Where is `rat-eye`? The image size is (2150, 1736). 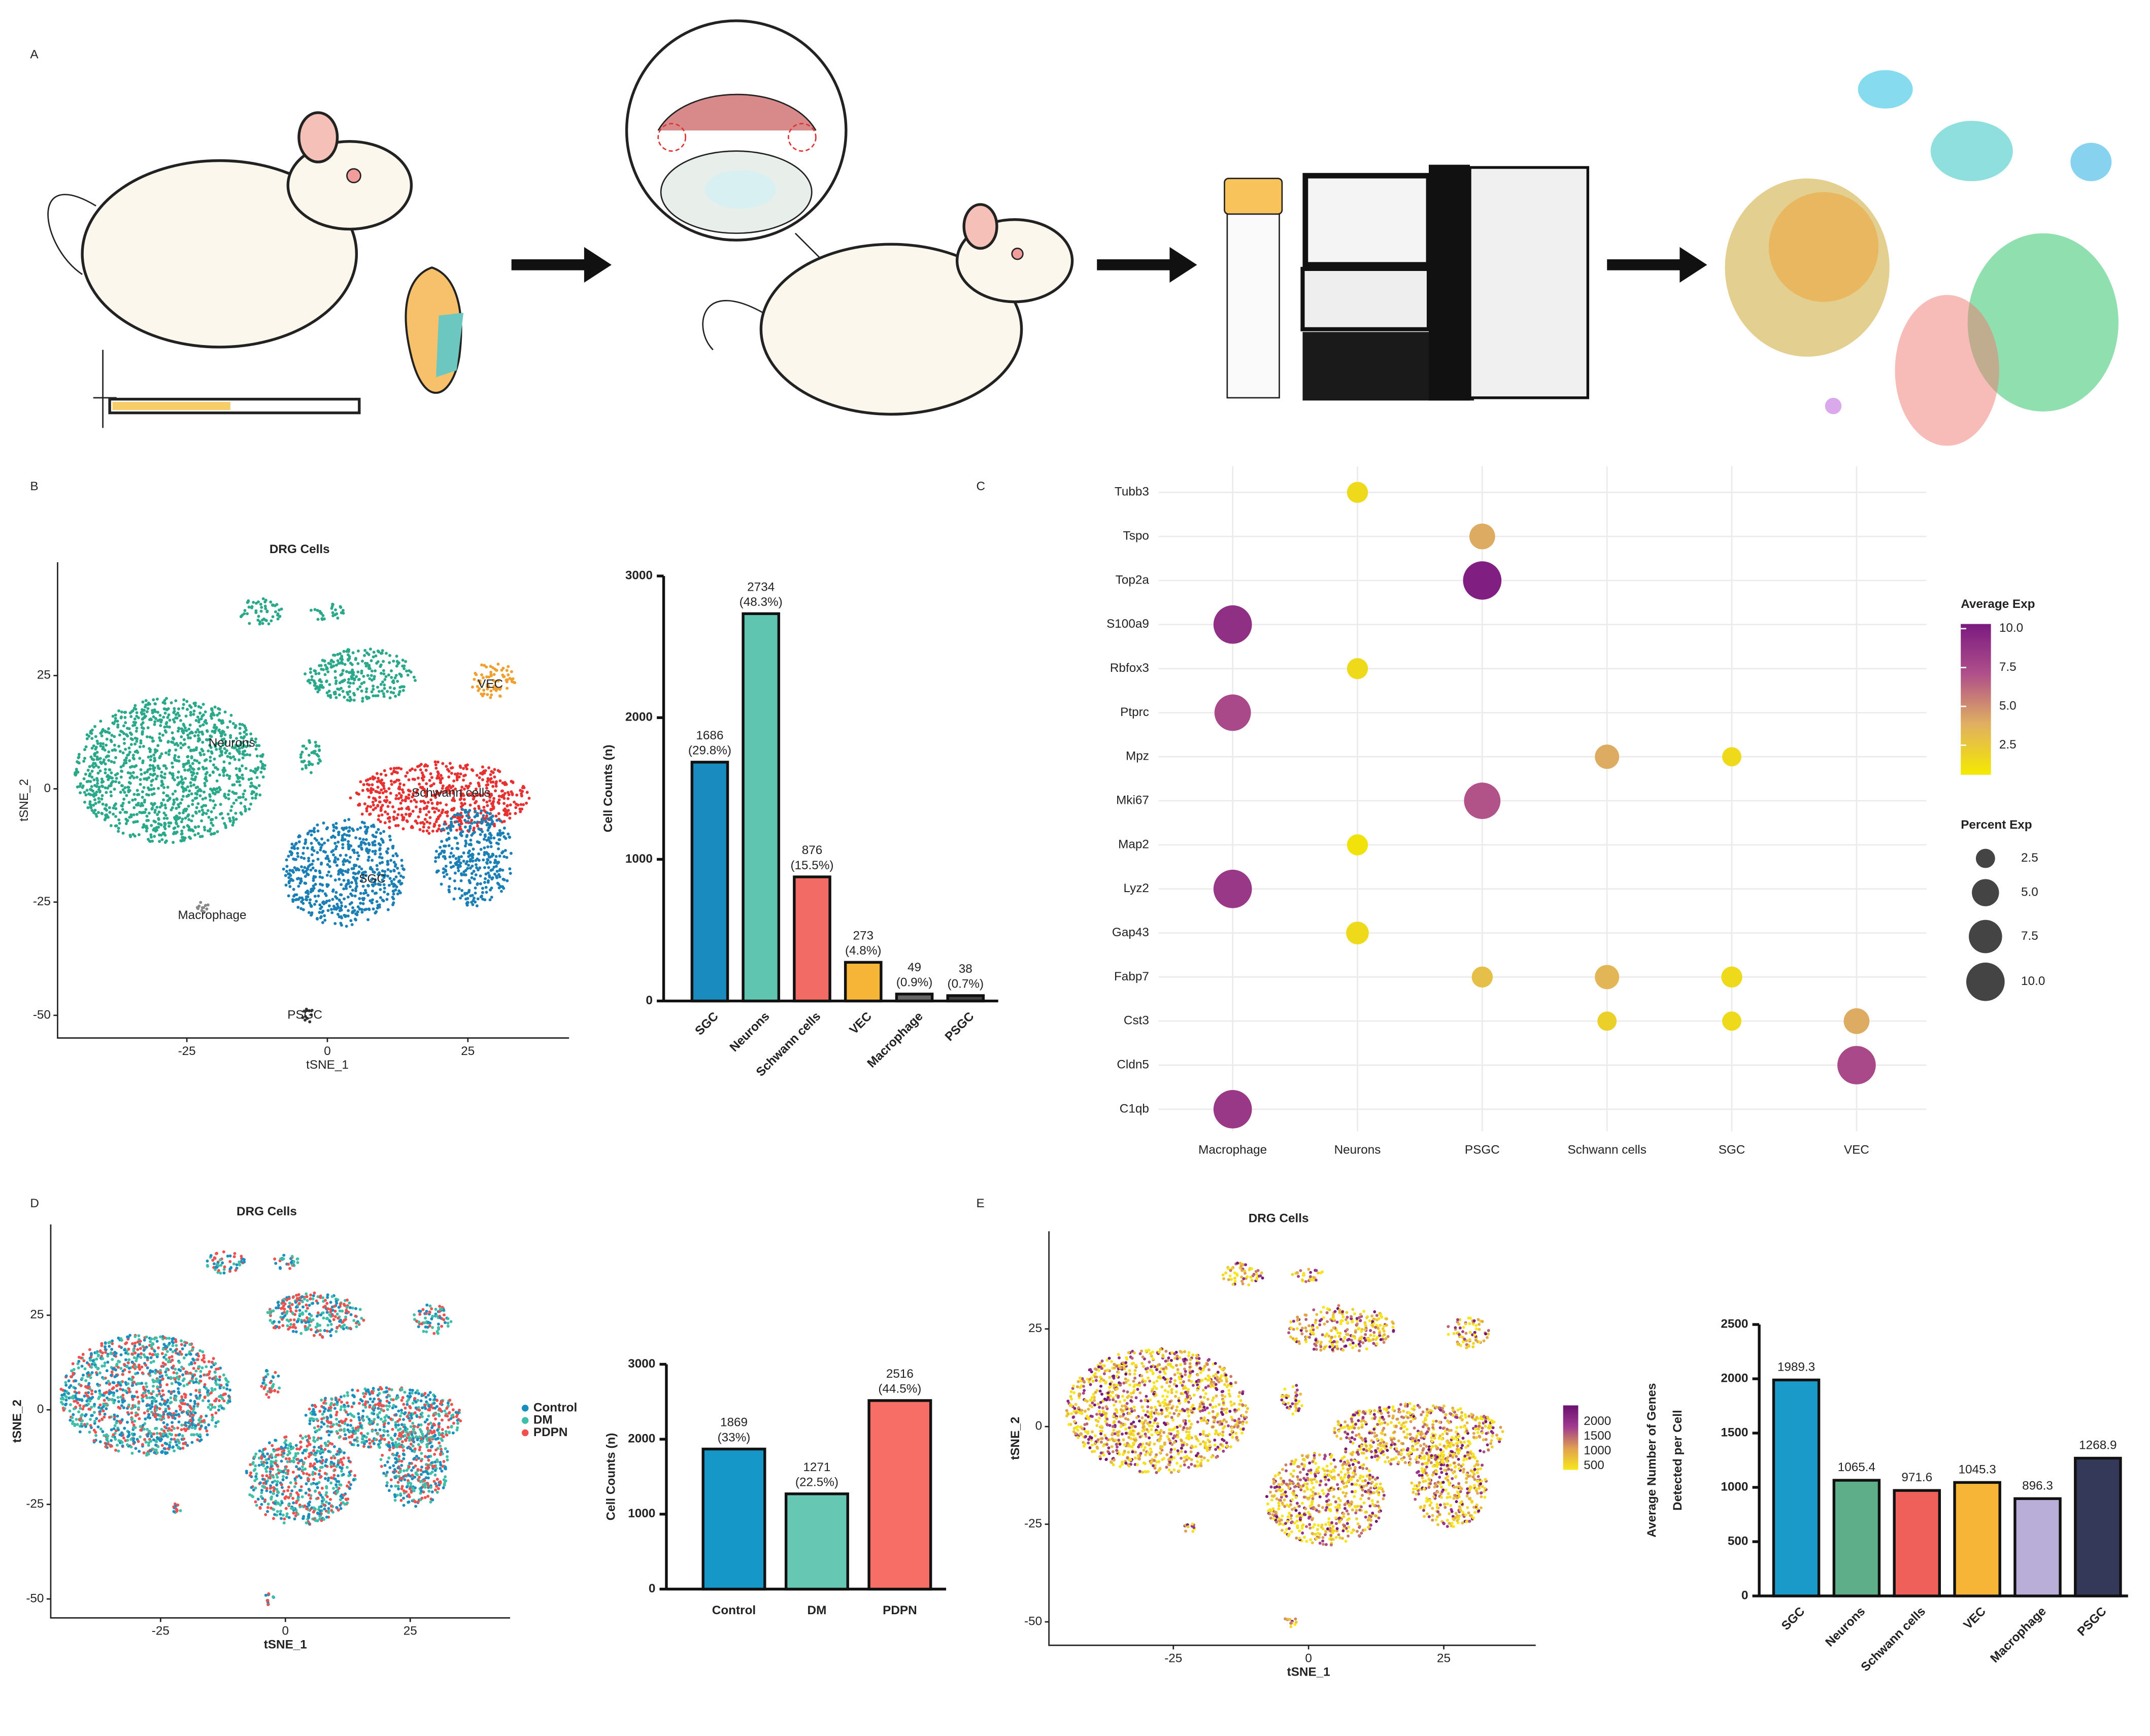
rat-eye is located at coordinates (1017, 254).